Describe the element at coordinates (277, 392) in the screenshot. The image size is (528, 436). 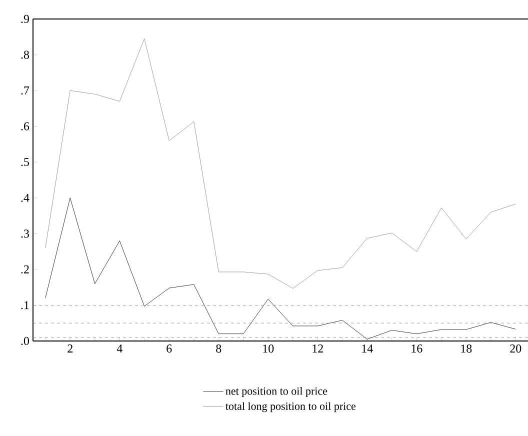
I see `legend-label: net position to oil price` at that location.